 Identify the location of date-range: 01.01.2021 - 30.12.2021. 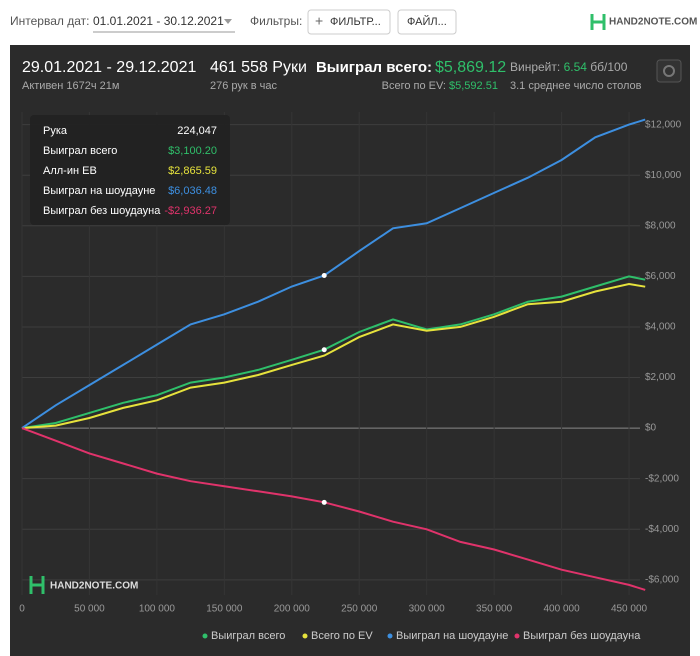
(158, 21).